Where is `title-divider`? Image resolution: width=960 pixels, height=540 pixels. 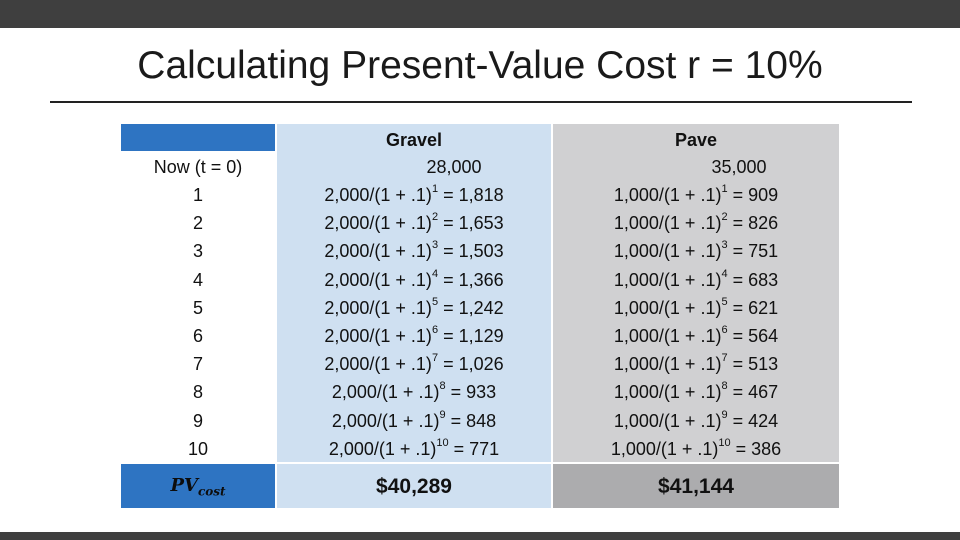
title-divider is located at coordinates (481, 102).